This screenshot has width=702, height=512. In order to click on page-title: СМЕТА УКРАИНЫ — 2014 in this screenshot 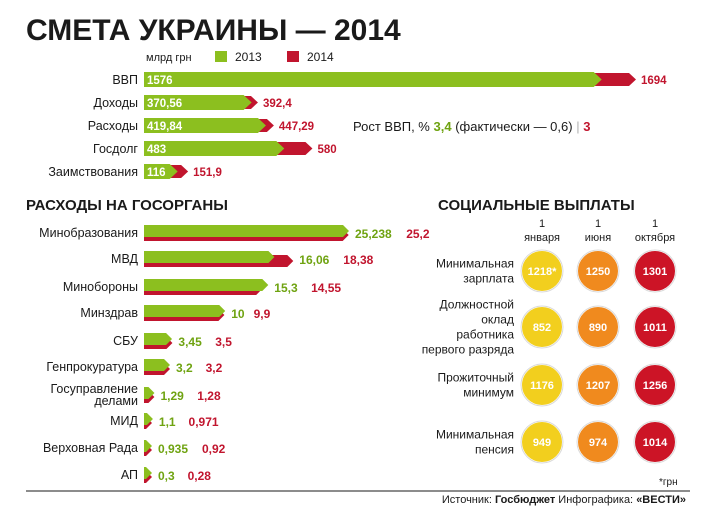, I will do `click(213, 30)`.